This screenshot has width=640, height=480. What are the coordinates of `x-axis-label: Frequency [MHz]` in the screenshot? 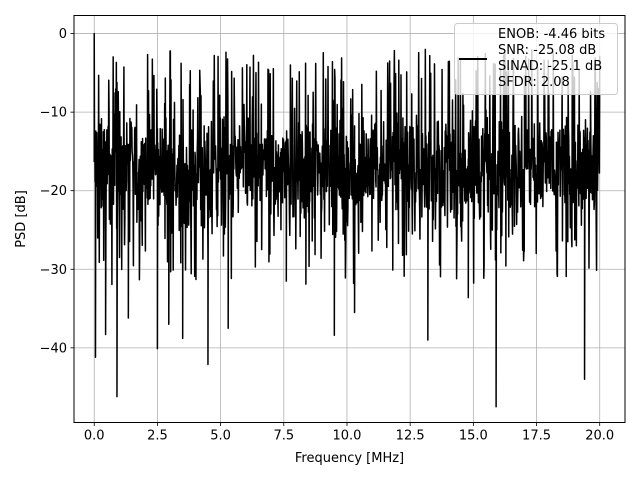 It's located at (349, 458).